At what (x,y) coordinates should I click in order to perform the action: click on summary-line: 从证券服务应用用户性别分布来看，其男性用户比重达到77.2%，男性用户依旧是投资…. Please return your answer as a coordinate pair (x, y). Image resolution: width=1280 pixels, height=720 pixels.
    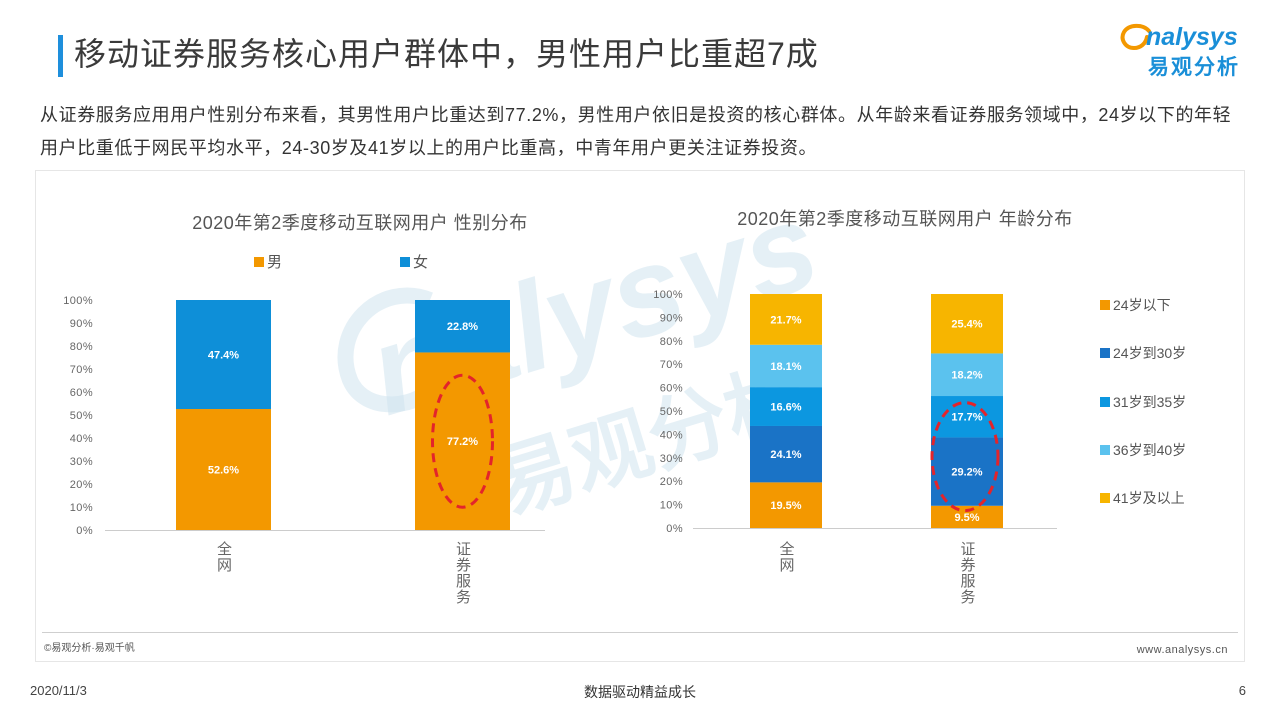
    Looking at the image, I should click on (636, 115).